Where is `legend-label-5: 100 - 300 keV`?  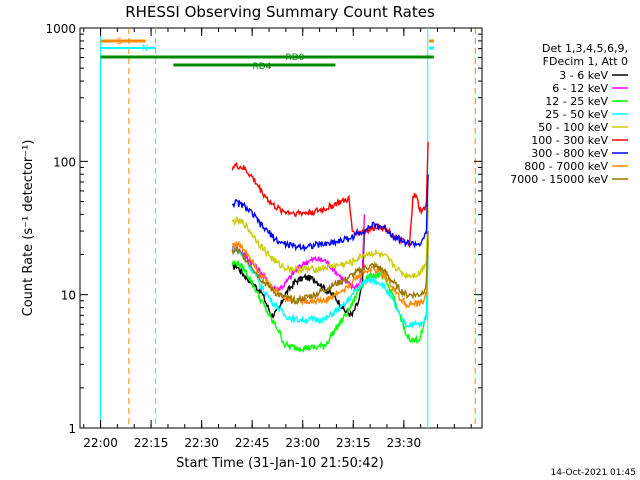
legend-label-5: 100 - 300 keV is located at coordinates (569, 140).